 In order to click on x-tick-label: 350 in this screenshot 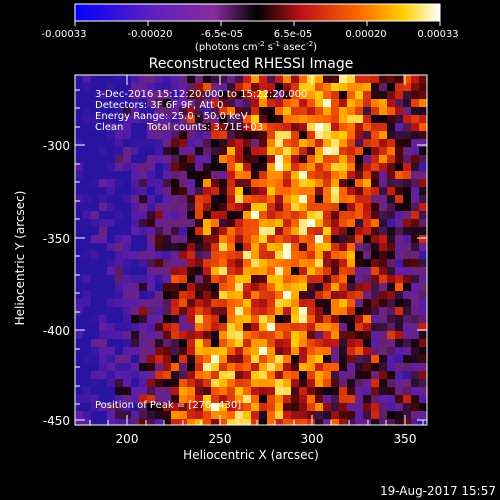, I will do `click(405, 439)`.